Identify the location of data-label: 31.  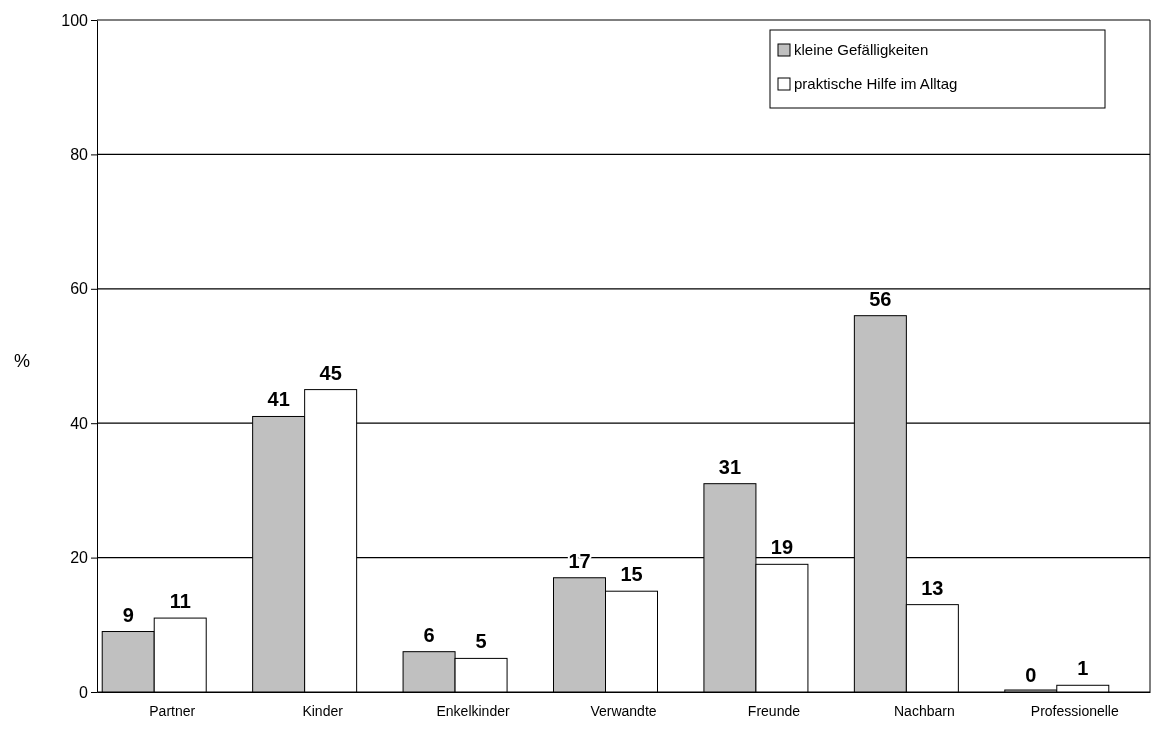
(730, 466).